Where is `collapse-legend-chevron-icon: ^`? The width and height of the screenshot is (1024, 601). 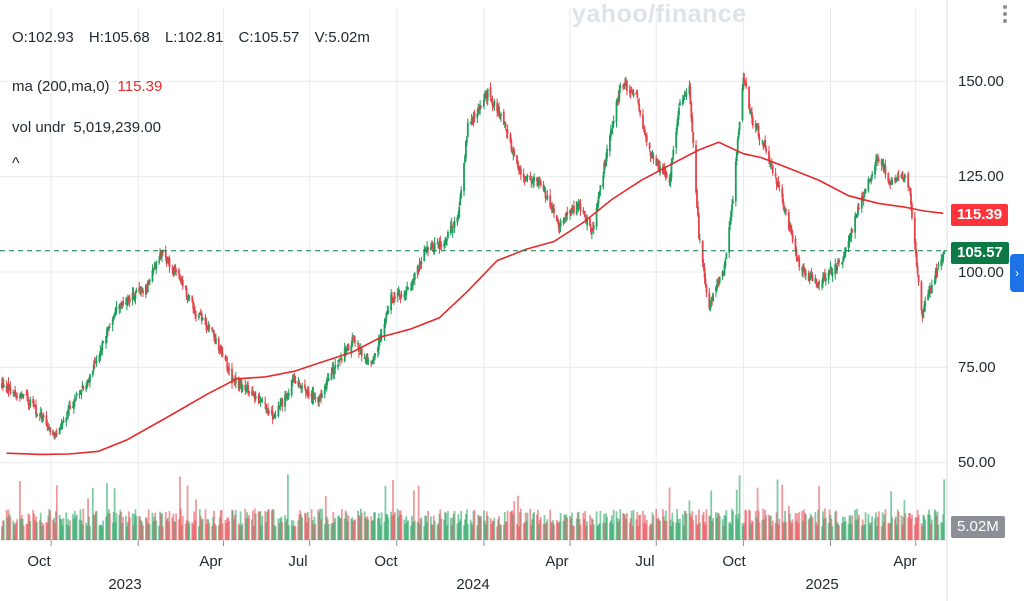
collapse-legend-chevron-icon: ^ is located at coordinates (16, 163).